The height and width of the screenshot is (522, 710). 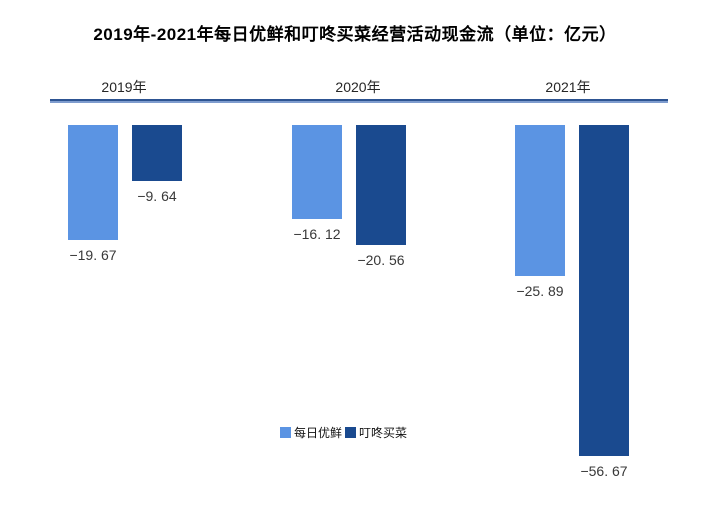 I want to click on legend-item-missfresh: 每日优鲜, so click(x=311, y=432).